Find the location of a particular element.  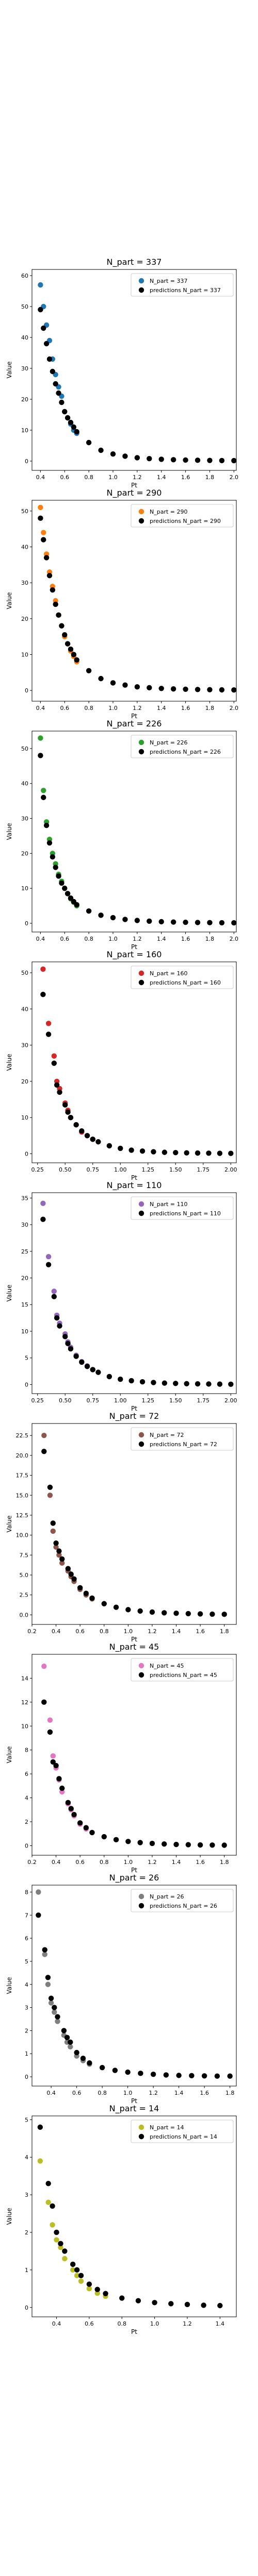

chart-title: N_part = 337 is located at coordinates (134, 262).